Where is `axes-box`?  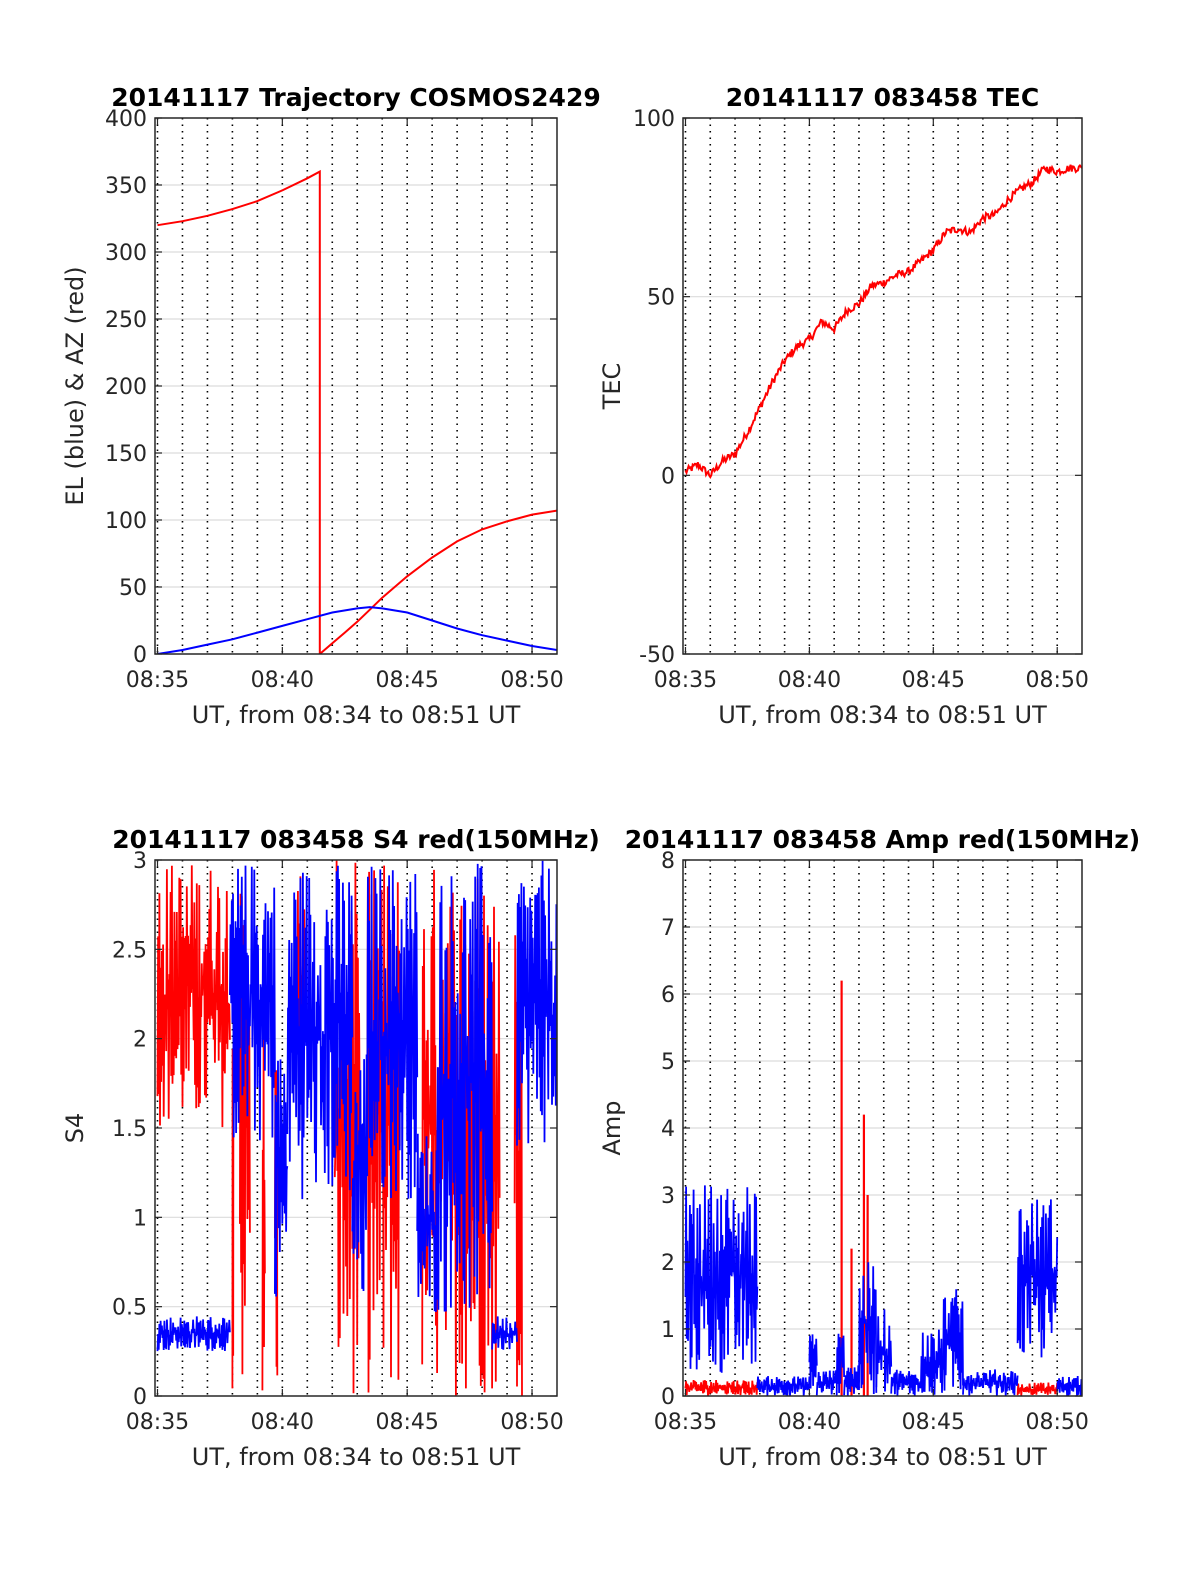
axes-box is located at coordinates (882, 386).